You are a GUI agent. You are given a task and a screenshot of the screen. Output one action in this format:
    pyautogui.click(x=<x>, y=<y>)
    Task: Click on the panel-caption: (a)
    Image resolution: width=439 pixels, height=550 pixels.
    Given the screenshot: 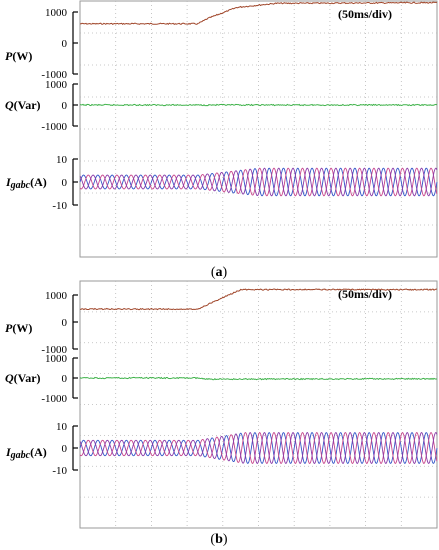 What is the action you would take?
    pyautogui.click(x=219, y=272)
    